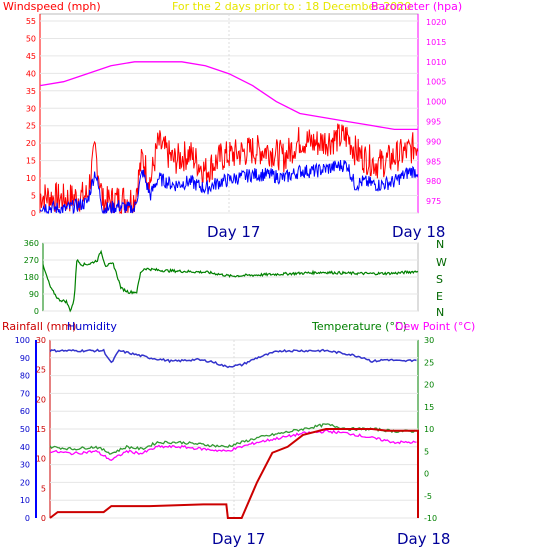 This screenshot has width=555, height=555. What do you see at coordinates (436, 82) in the screenshot?
I see `barometer-tick-label: 1005` at bounding box center [436, 82].